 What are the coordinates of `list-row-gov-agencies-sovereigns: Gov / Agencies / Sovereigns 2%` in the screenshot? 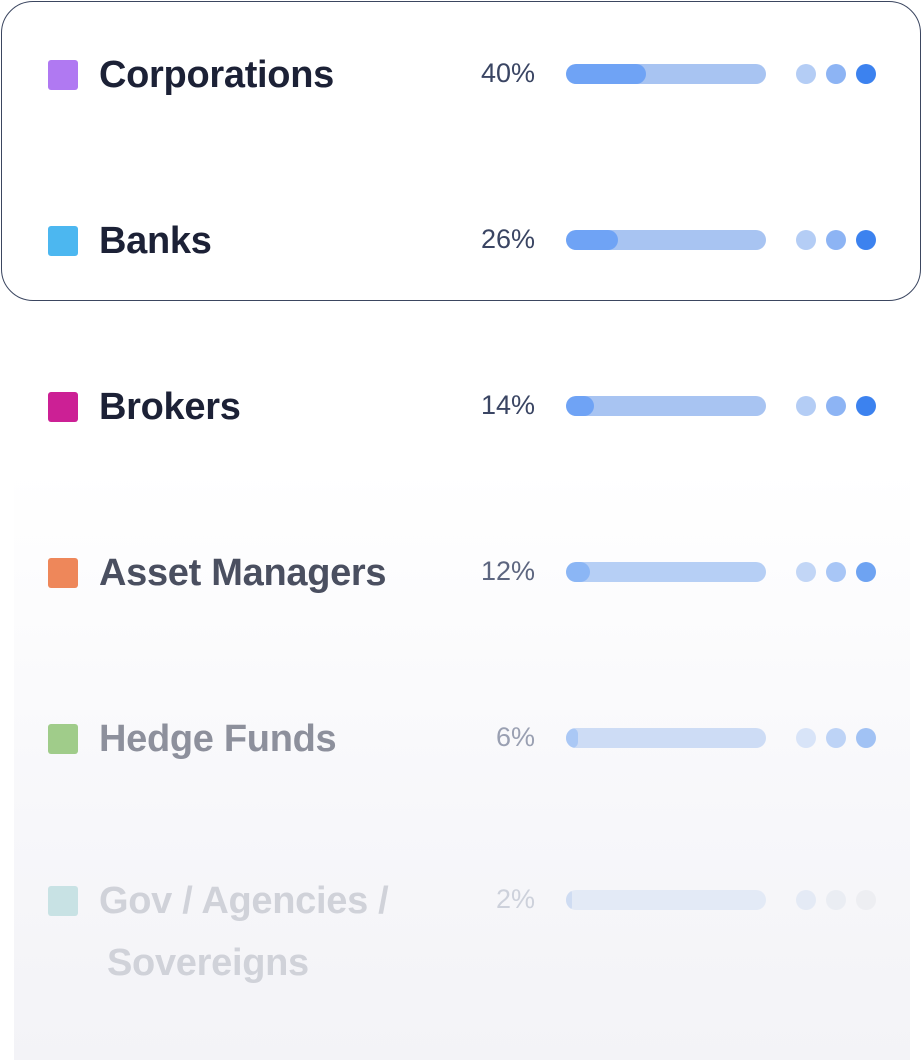 It's located at (462, 926).